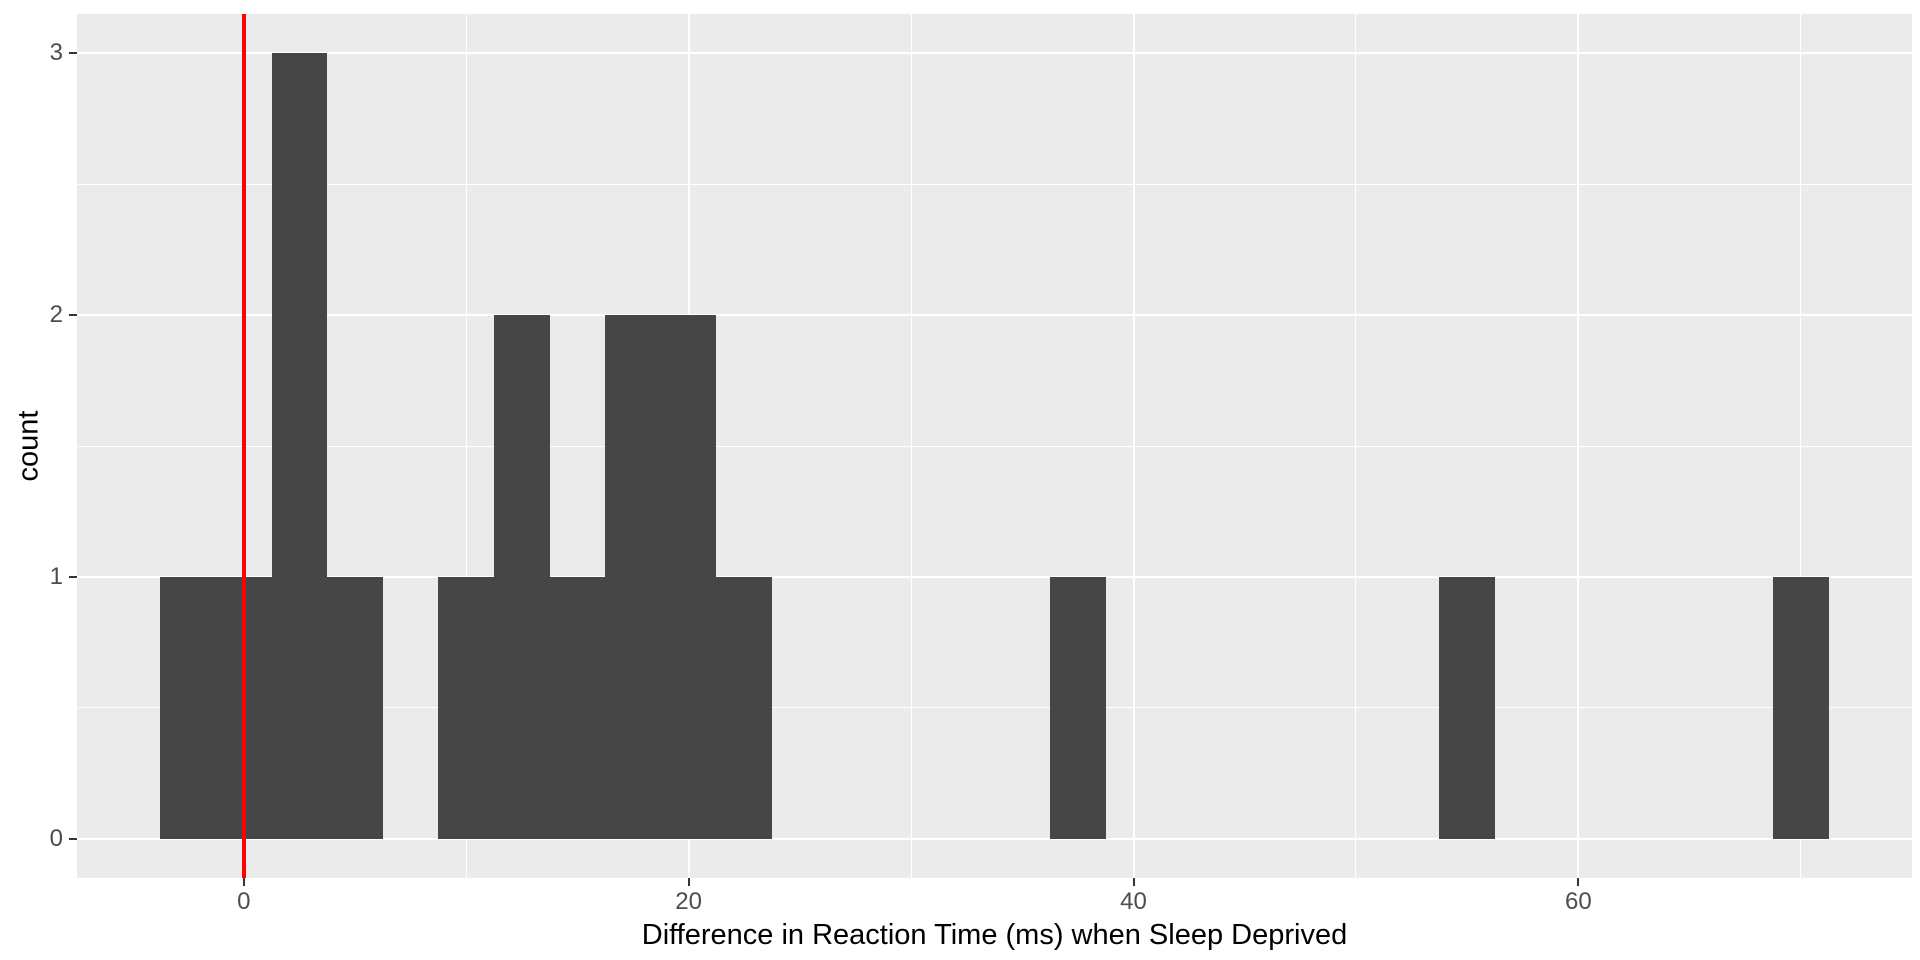 This screenshot has width=1920, height=960. What do you see at coordinates (28, 446) in the screenshot?
I see `y-axis-title: count` at bounding box center [28, 446].